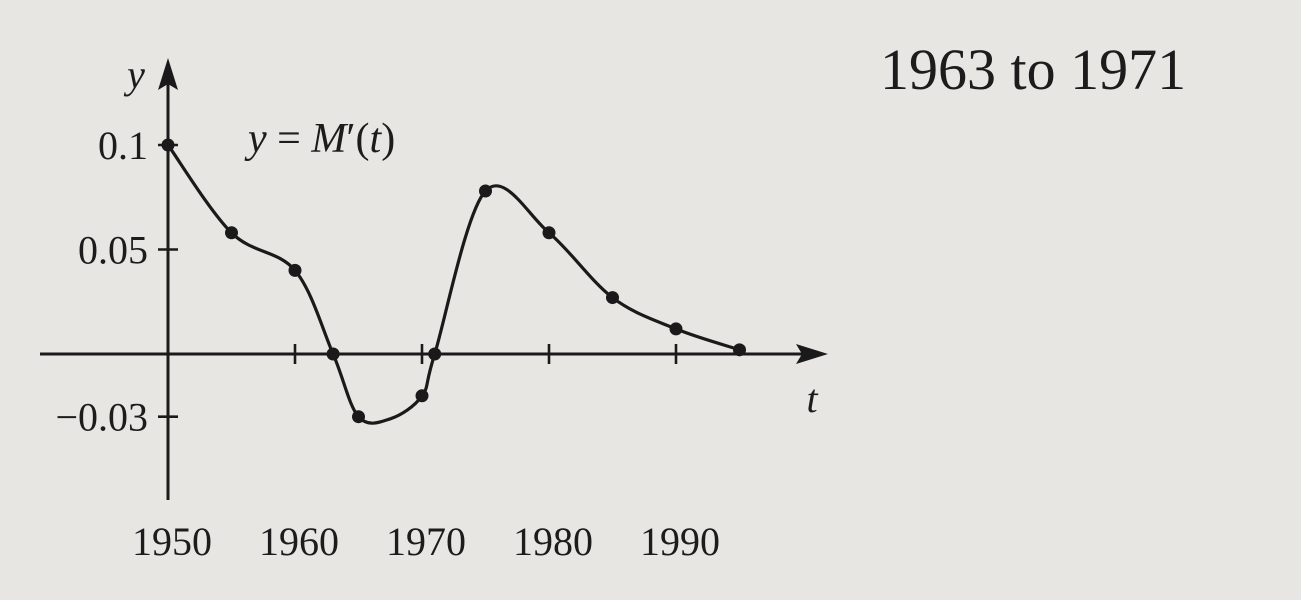  Describe the element at coordinates (299, 541) in the screenshot. I see `x-tick-label-1960: 1960` at that location.